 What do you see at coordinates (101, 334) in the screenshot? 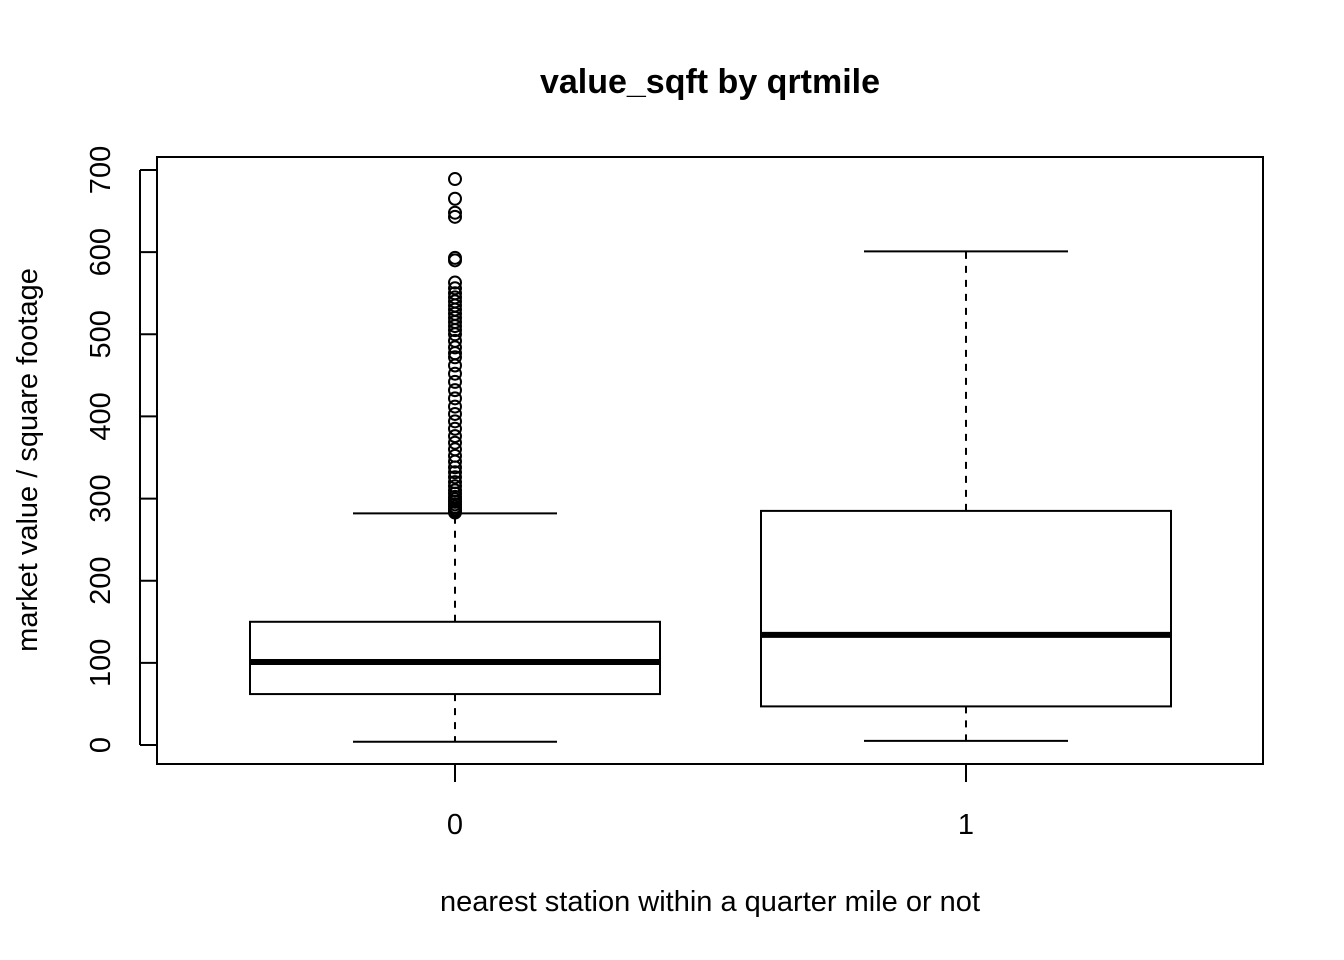
I see `y-tick-label: 500` at bounding box center [101, 334].